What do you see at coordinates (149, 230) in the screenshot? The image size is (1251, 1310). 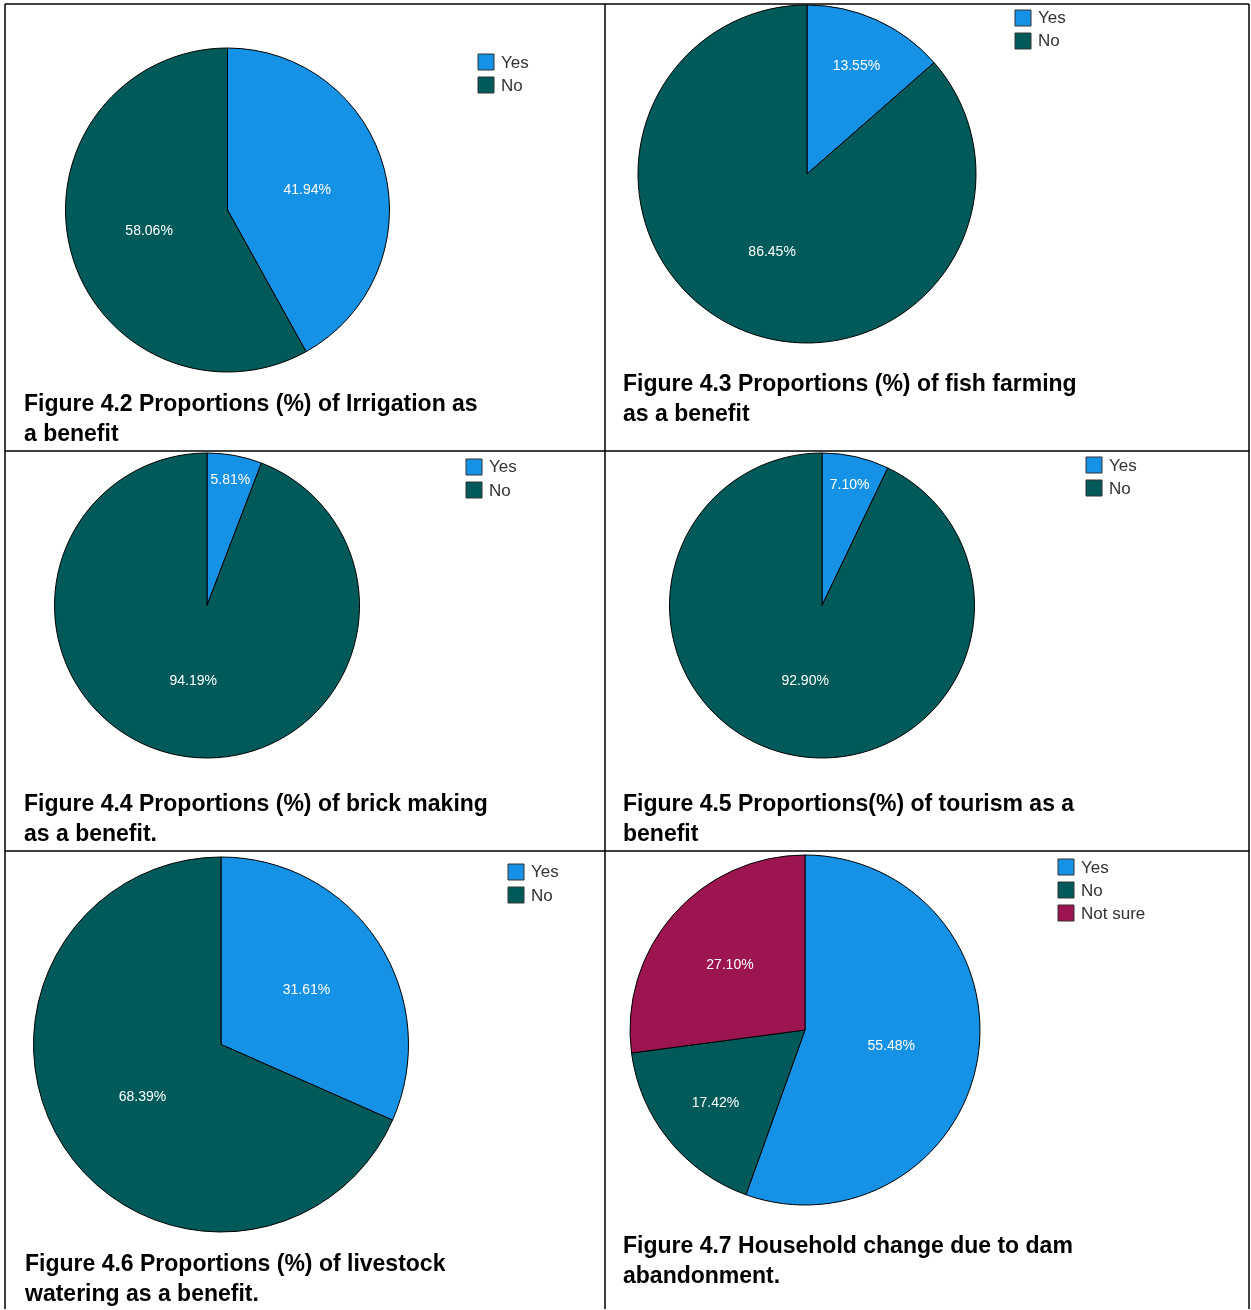 I see `data-label: 58.06%` at bounding box center [149, 230].